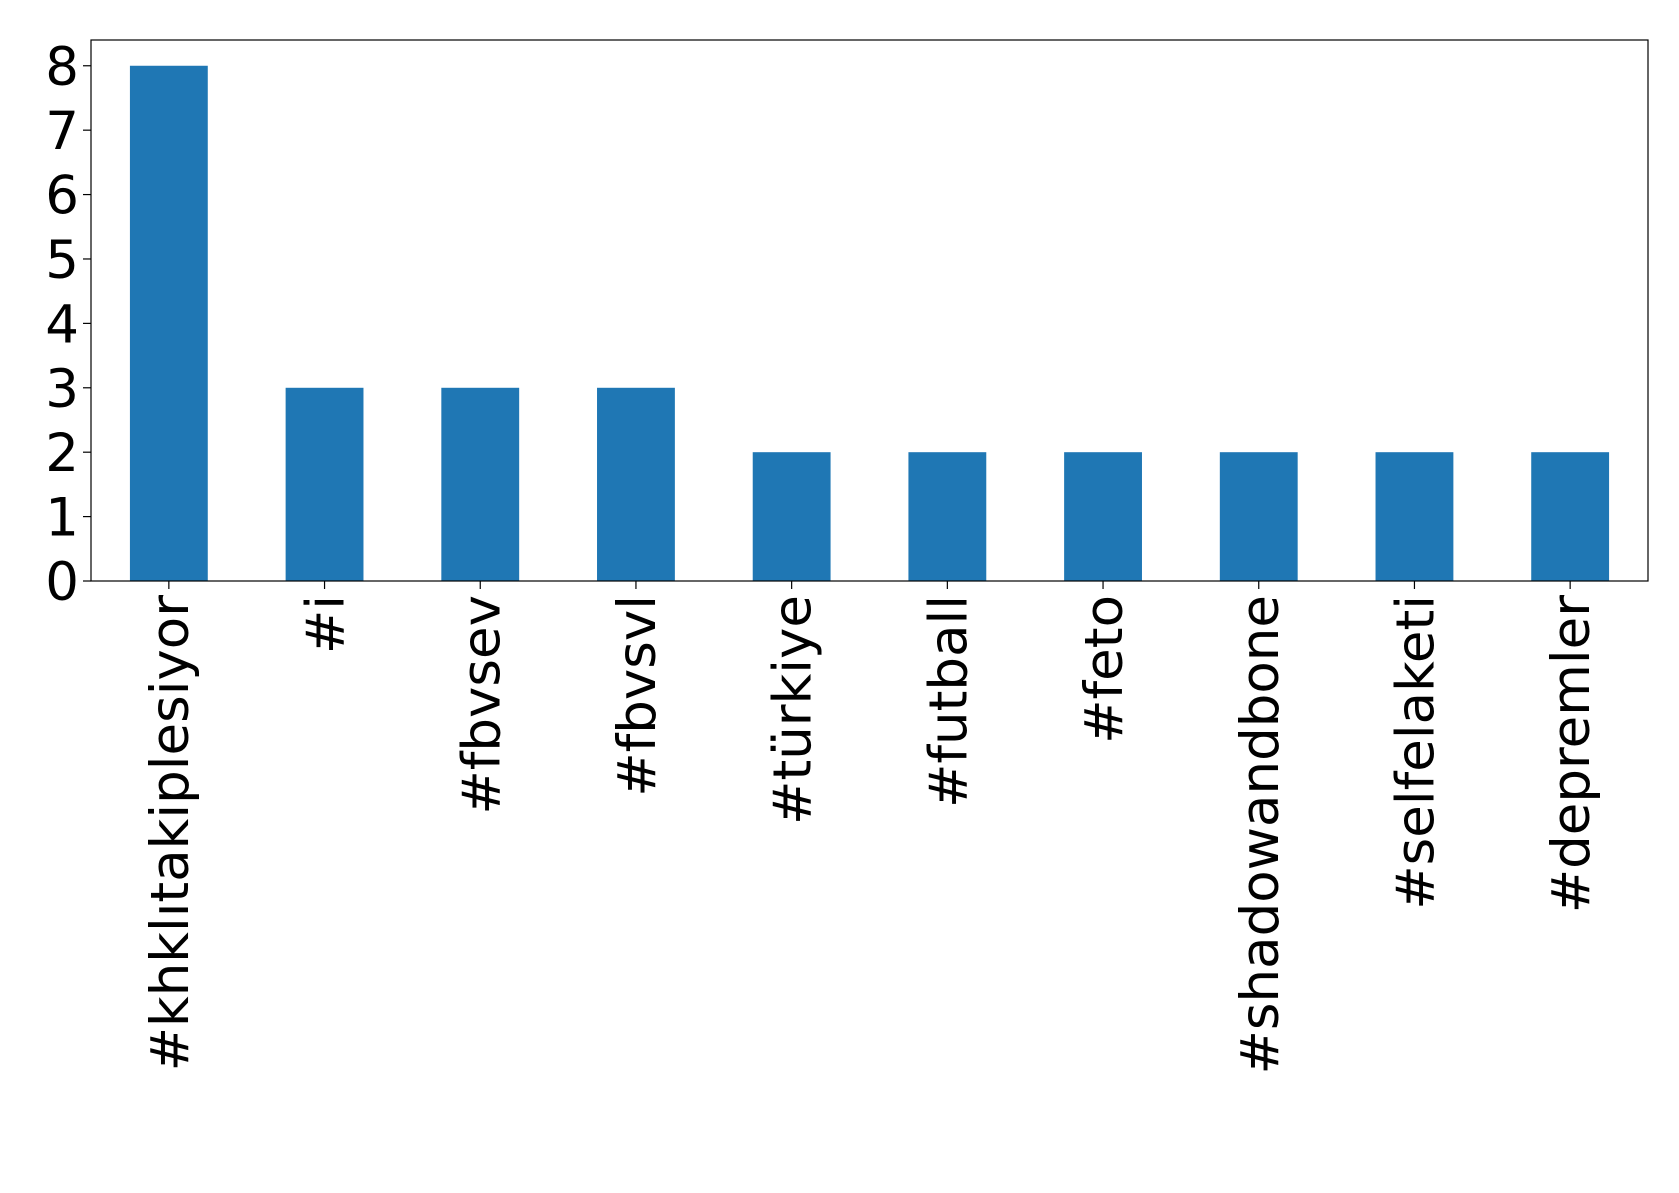 The height and width of the screenshot is (1193, 1679). I want to click on y-tick-label: 2, so click(62, 453).